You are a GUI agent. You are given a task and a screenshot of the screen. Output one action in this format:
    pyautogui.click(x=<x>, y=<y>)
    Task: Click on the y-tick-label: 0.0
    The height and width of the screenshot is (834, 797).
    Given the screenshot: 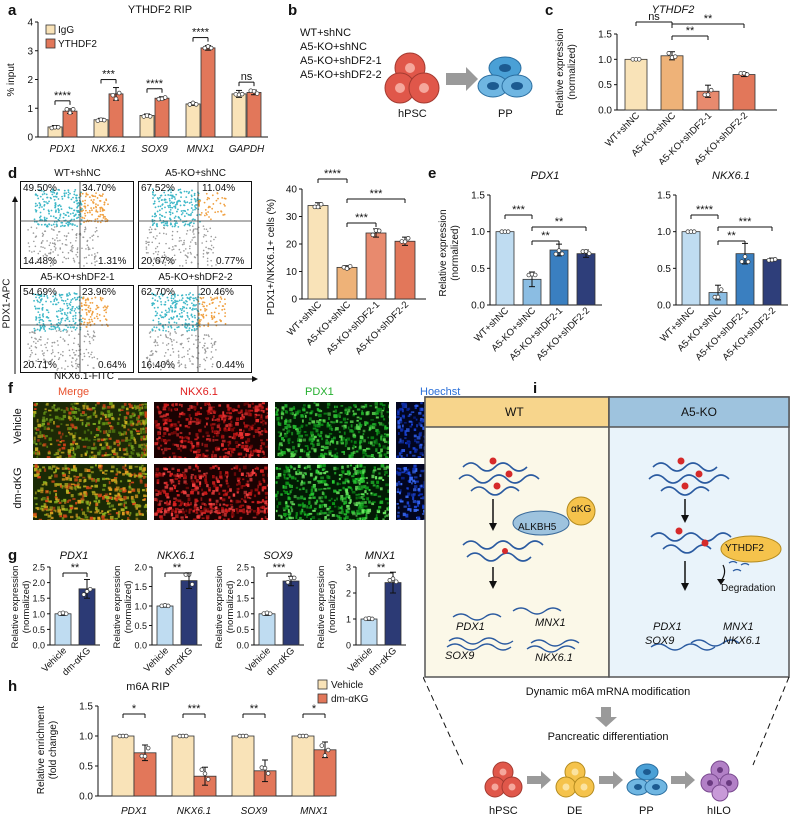 What is the action you would take?
    pyautogui.click(x=605, y=111)
    